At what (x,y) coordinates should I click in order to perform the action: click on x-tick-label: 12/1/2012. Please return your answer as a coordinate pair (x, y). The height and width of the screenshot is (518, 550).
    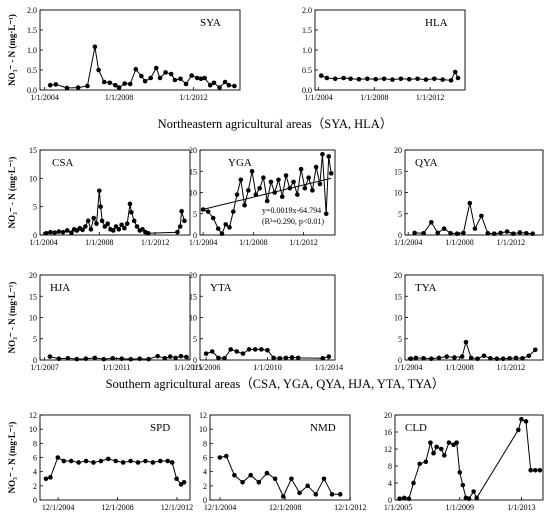
    Looking at the image, I should click on (177, 507).